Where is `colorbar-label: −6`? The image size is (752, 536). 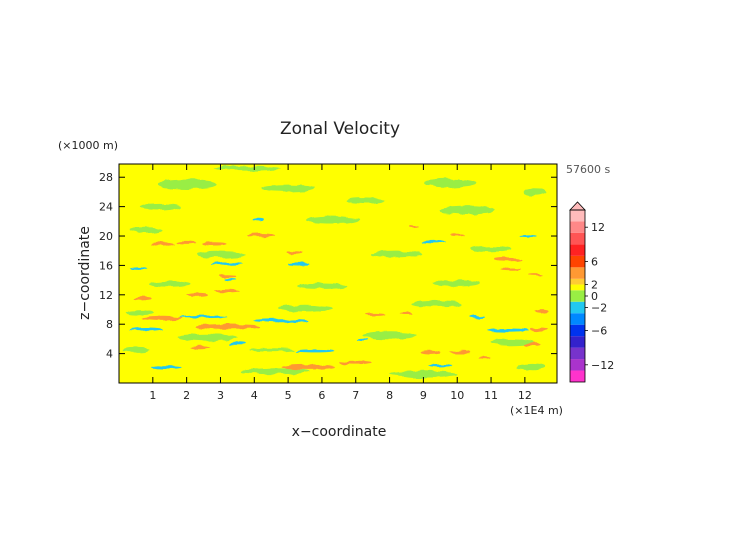 colorbar-label: −6 is located at coordinates (599, 330).